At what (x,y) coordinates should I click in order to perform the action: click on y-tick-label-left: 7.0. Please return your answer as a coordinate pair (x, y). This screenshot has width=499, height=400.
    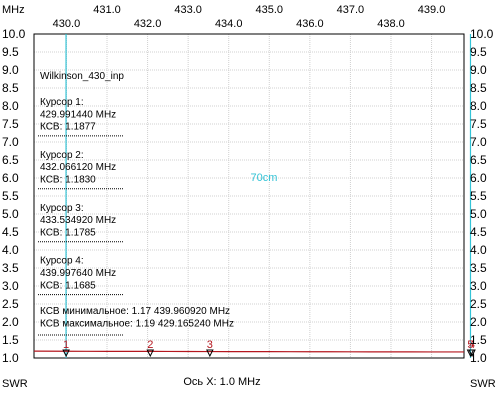
    Looking at the image, I should click on (10, 142).